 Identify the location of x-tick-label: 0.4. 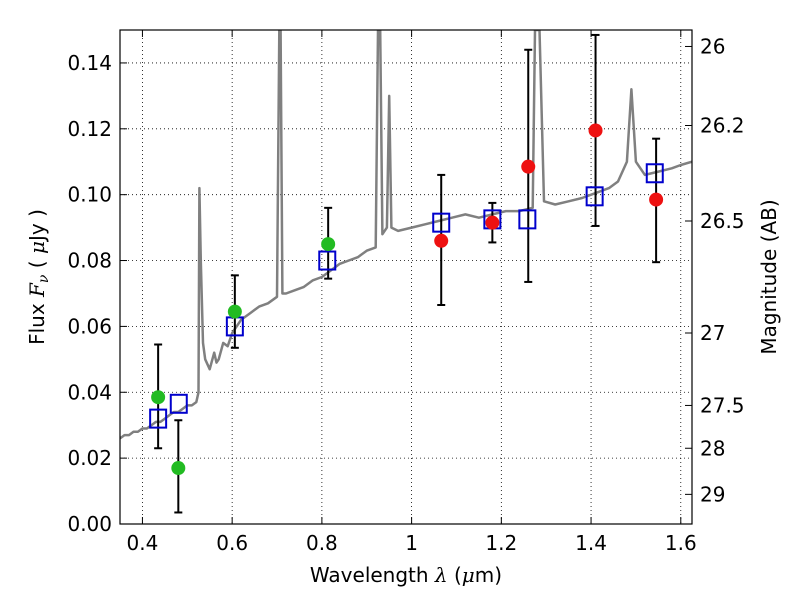
(143, 543).